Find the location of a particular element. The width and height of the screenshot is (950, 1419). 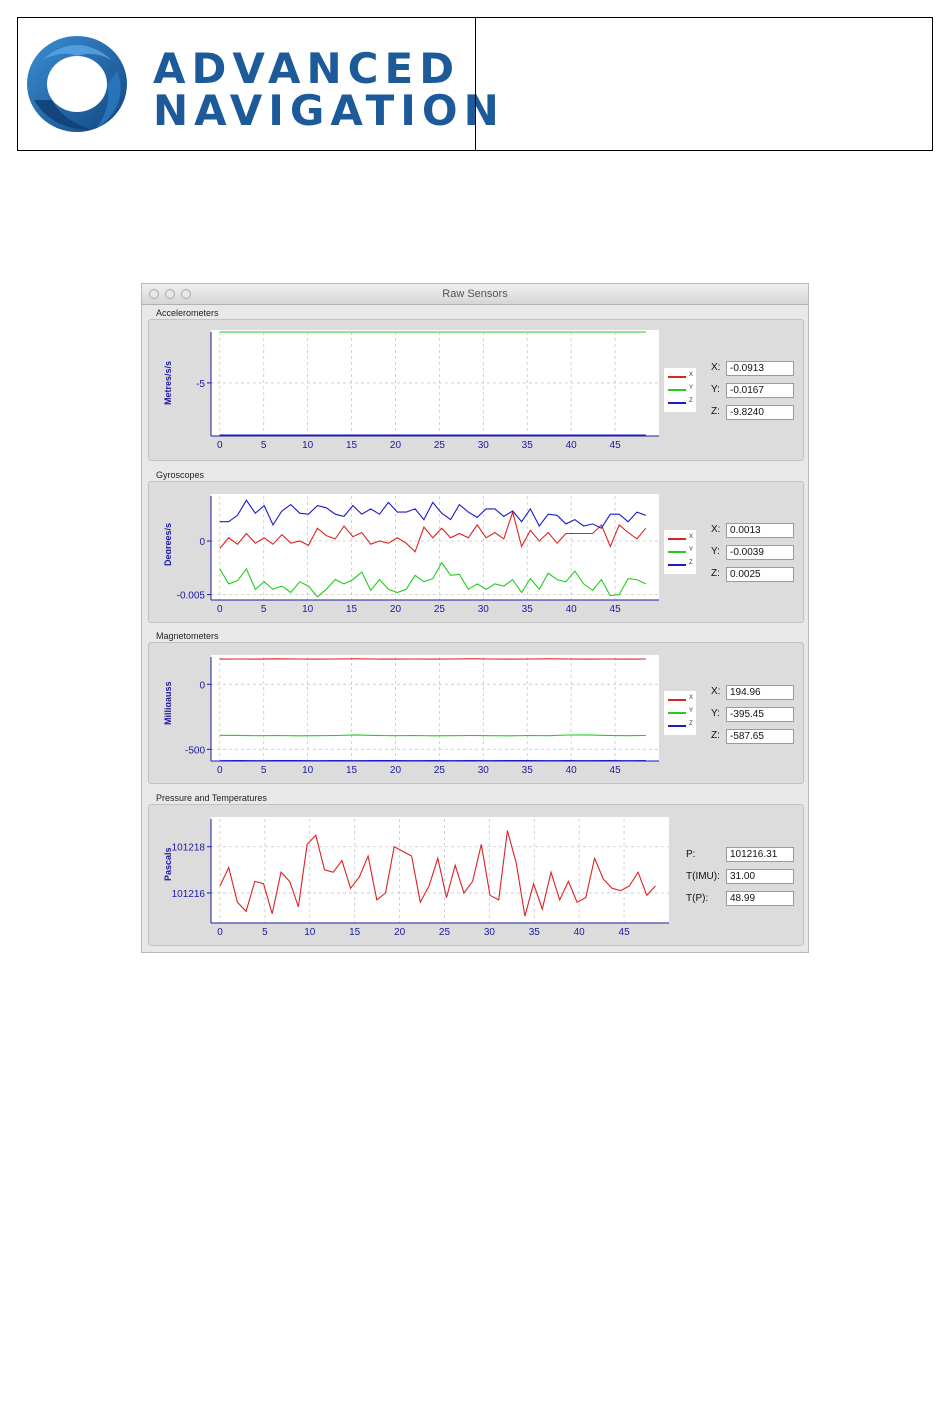

minimize-window-button is located at coordinates (170, 294).